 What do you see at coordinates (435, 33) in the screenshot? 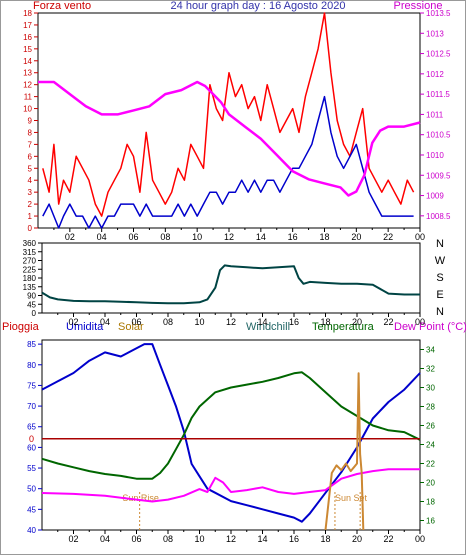
I see `y-tick-label: 1013` at bounding box center [435, 33].